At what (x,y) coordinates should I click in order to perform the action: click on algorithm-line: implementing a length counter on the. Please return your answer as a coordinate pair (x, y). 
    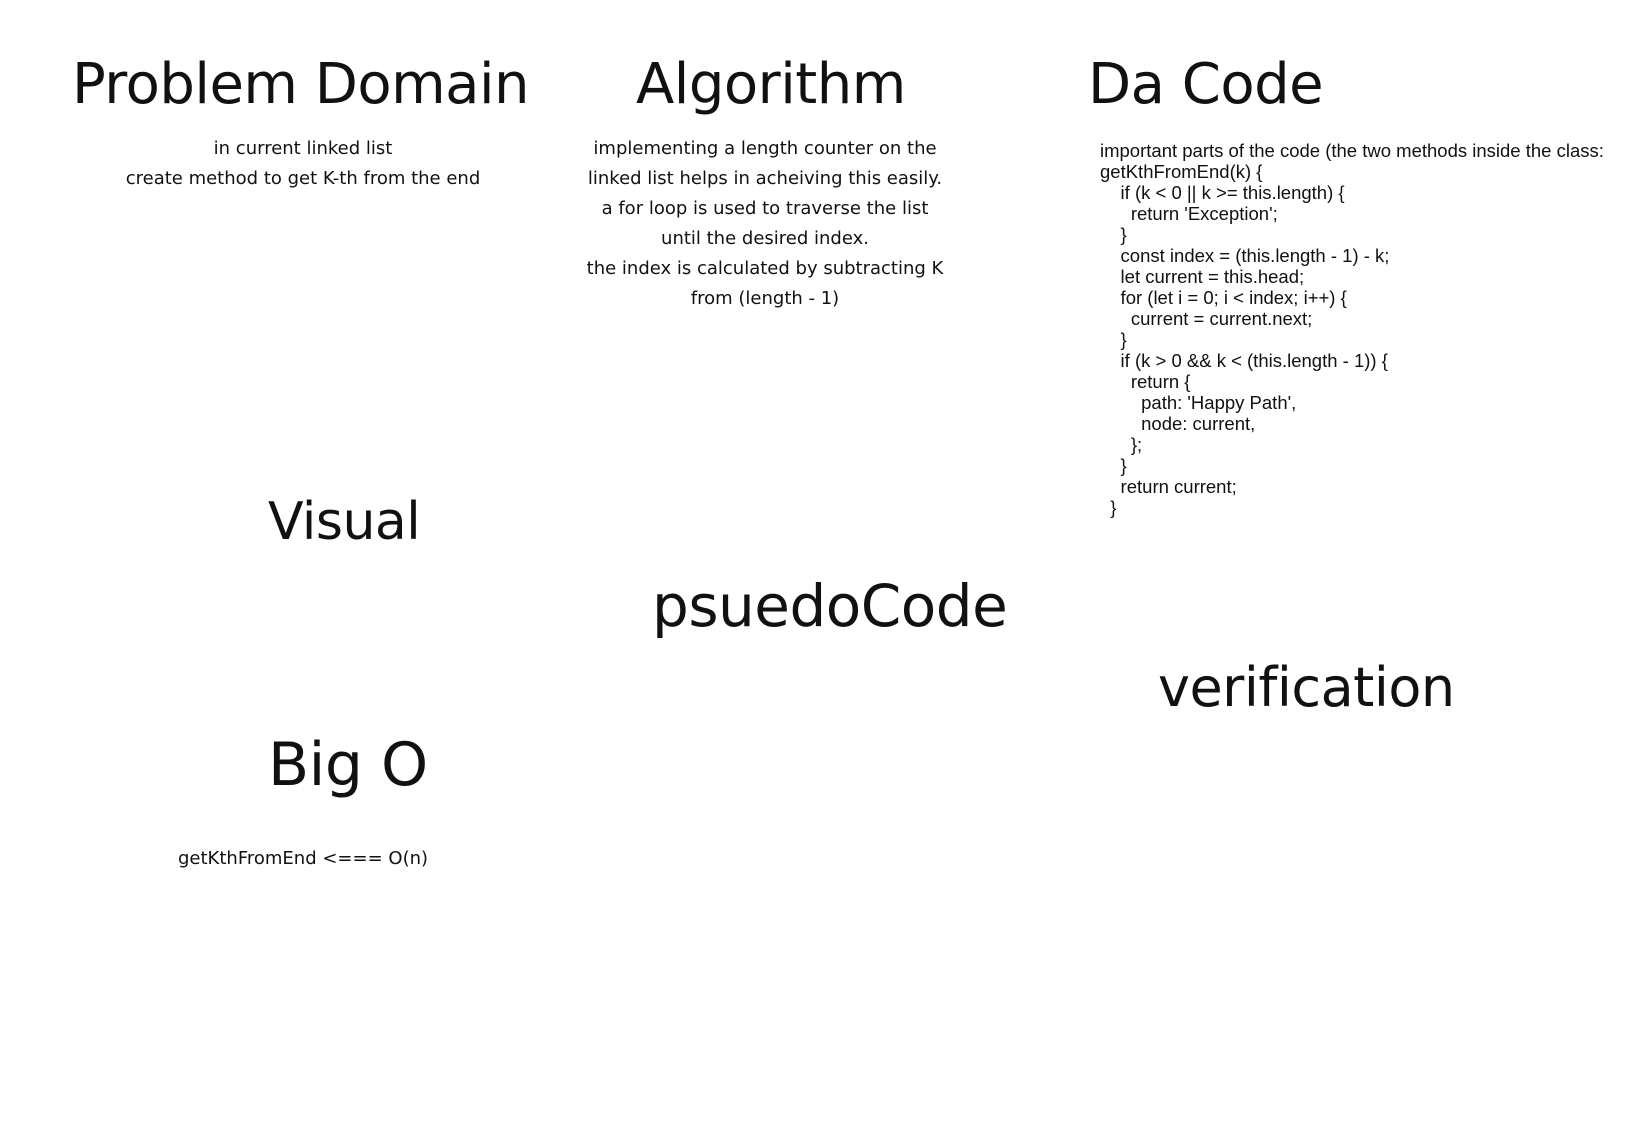
    Looking at the image, I should click on (765, 148).